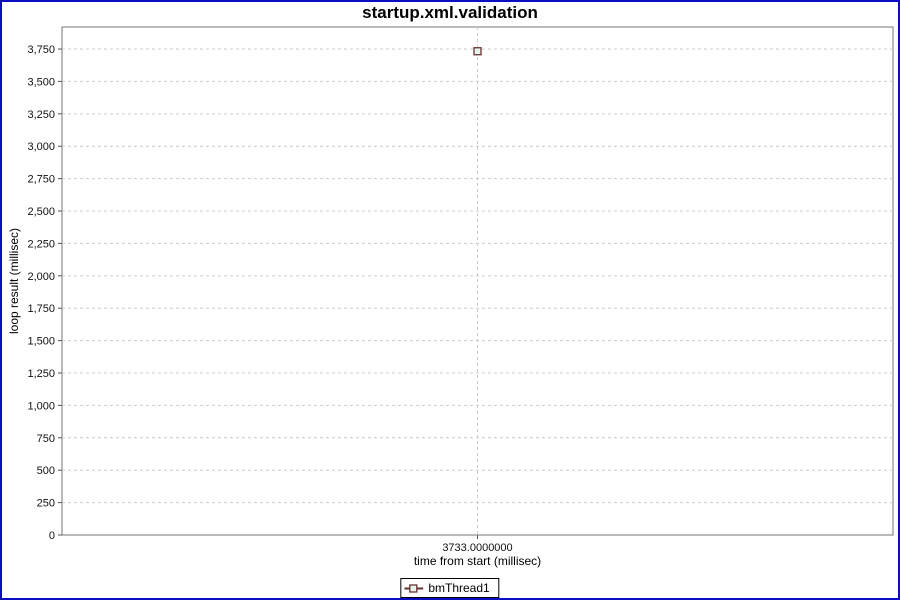 This screenshot has width=900, height=600. What do you see at coordinates (41, 244) in the screenshot?
I see `y-tick-label: 2,250` at bounding box center [41, 244].